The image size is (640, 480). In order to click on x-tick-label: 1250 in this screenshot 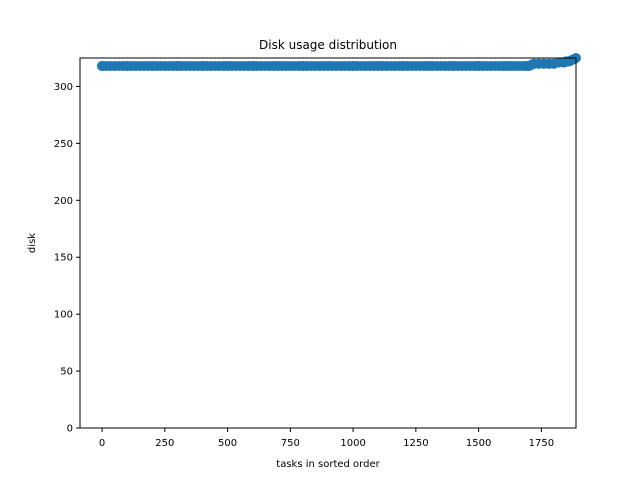, I will do `click(415, 443)`.